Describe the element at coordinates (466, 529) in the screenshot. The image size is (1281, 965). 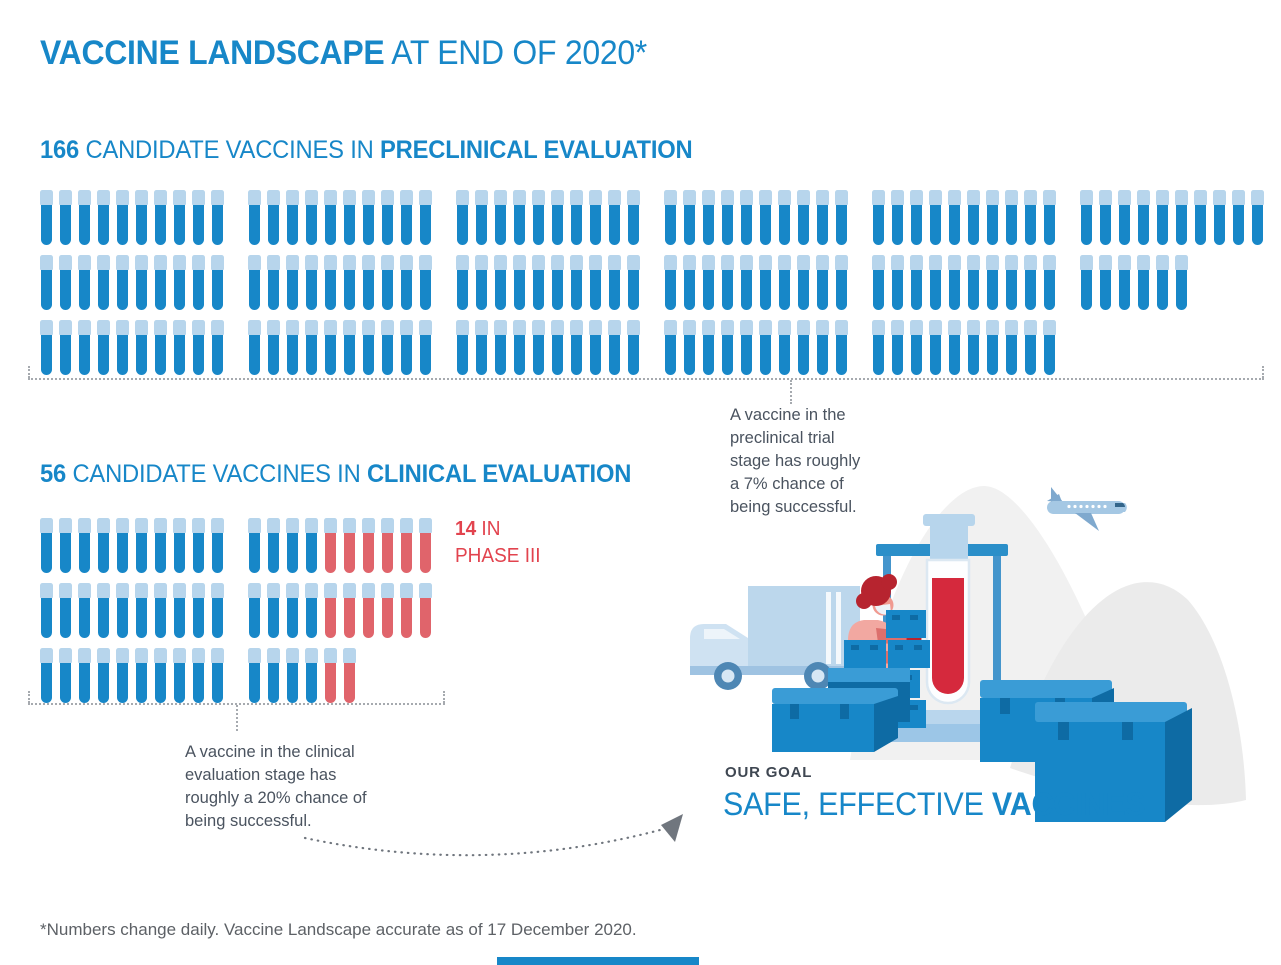
I see `phase3-count: 14` at that location.